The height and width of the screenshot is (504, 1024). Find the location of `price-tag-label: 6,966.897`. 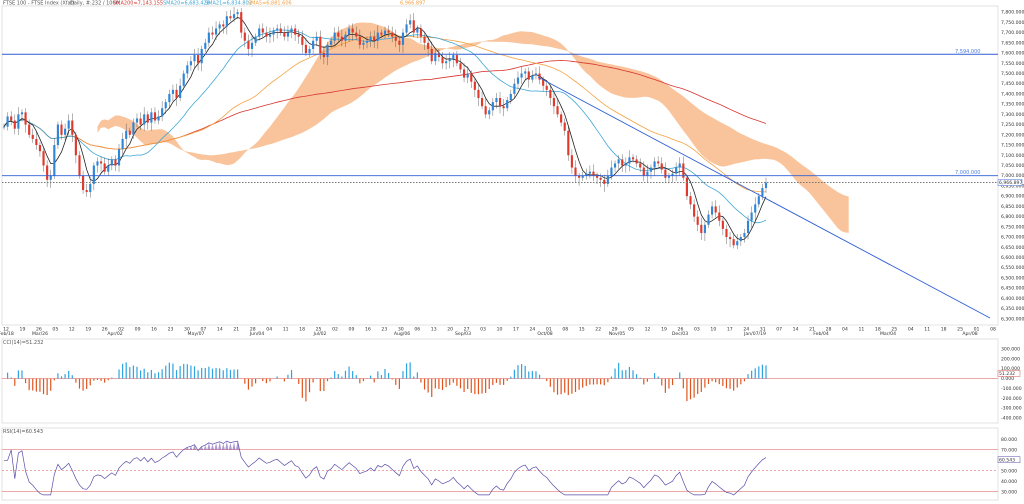

price-tag-label: 6,966.897 is located at coordinates (1010, 183).